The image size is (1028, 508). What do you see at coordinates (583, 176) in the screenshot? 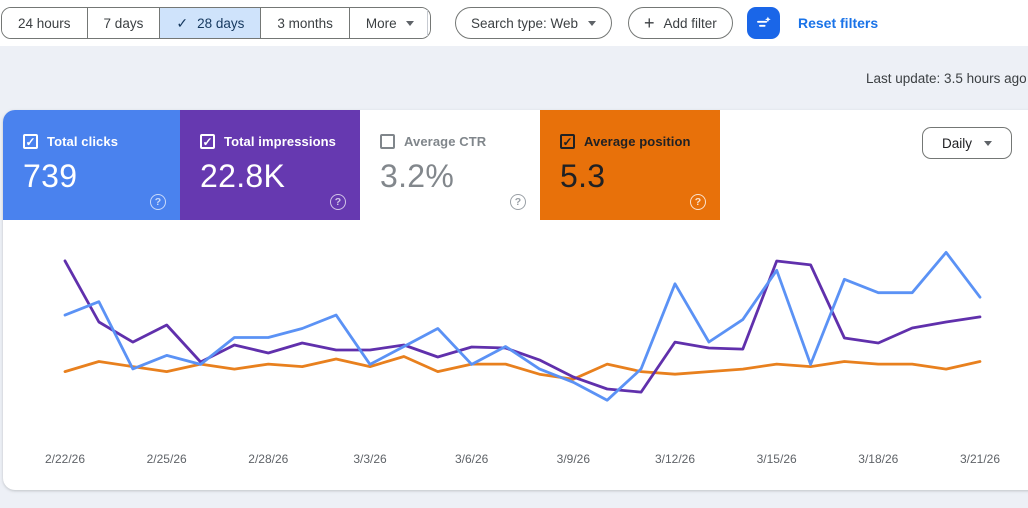
I see `metric-value-average-position: 5.3` at bounding box center [583, 176].